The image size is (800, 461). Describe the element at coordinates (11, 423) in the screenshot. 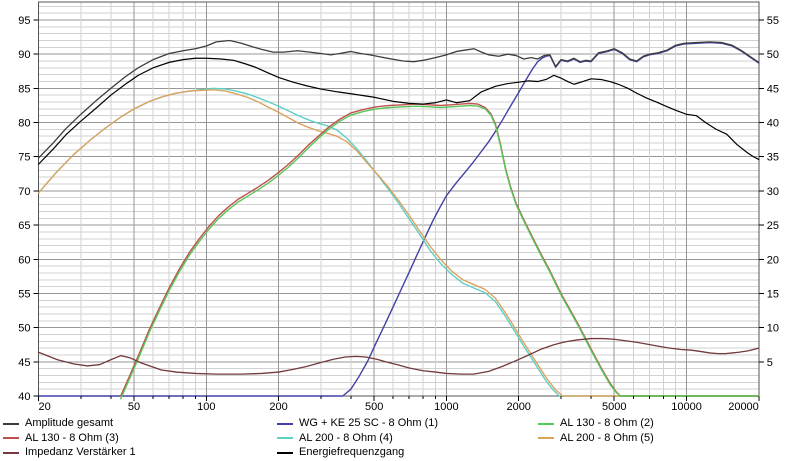

I see `legend-swatch-amplitude` at that location.